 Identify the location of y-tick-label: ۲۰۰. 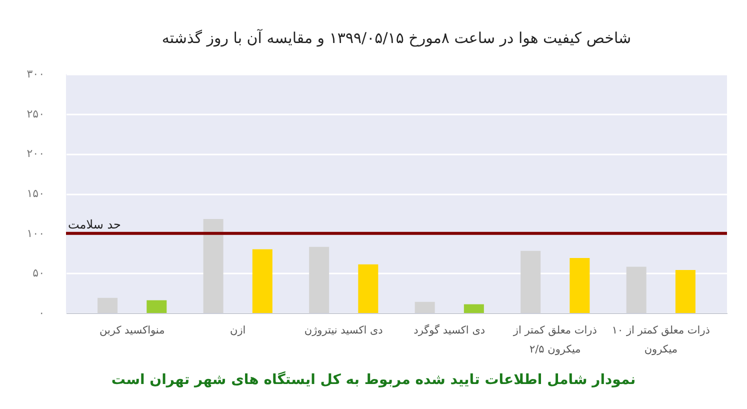
(35, 153).